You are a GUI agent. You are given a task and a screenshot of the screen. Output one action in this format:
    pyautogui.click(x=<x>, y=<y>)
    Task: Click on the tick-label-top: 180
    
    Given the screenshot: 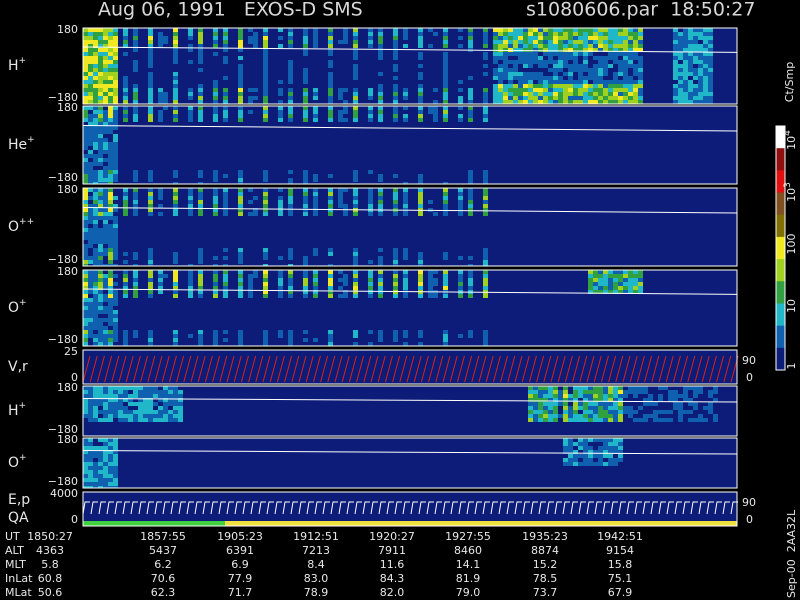 What is the action you would take?
    pyautogui.click(x=67, y=107)
    